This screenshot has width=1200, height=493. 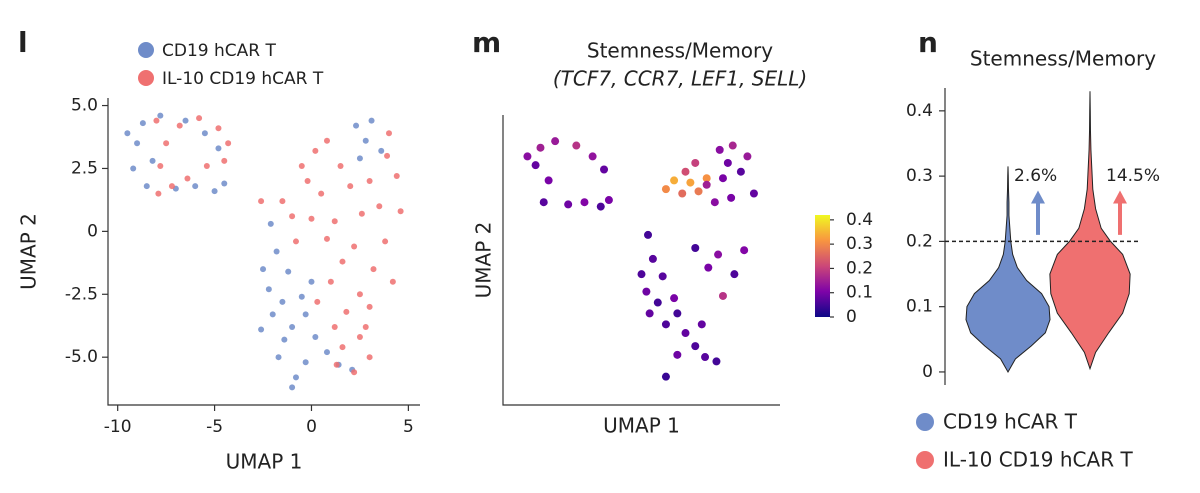 What do you see at coordinates (1133, 176) in the screenshot?
I see `percent-label: 14.5%` at bounding box center [1133, 176].